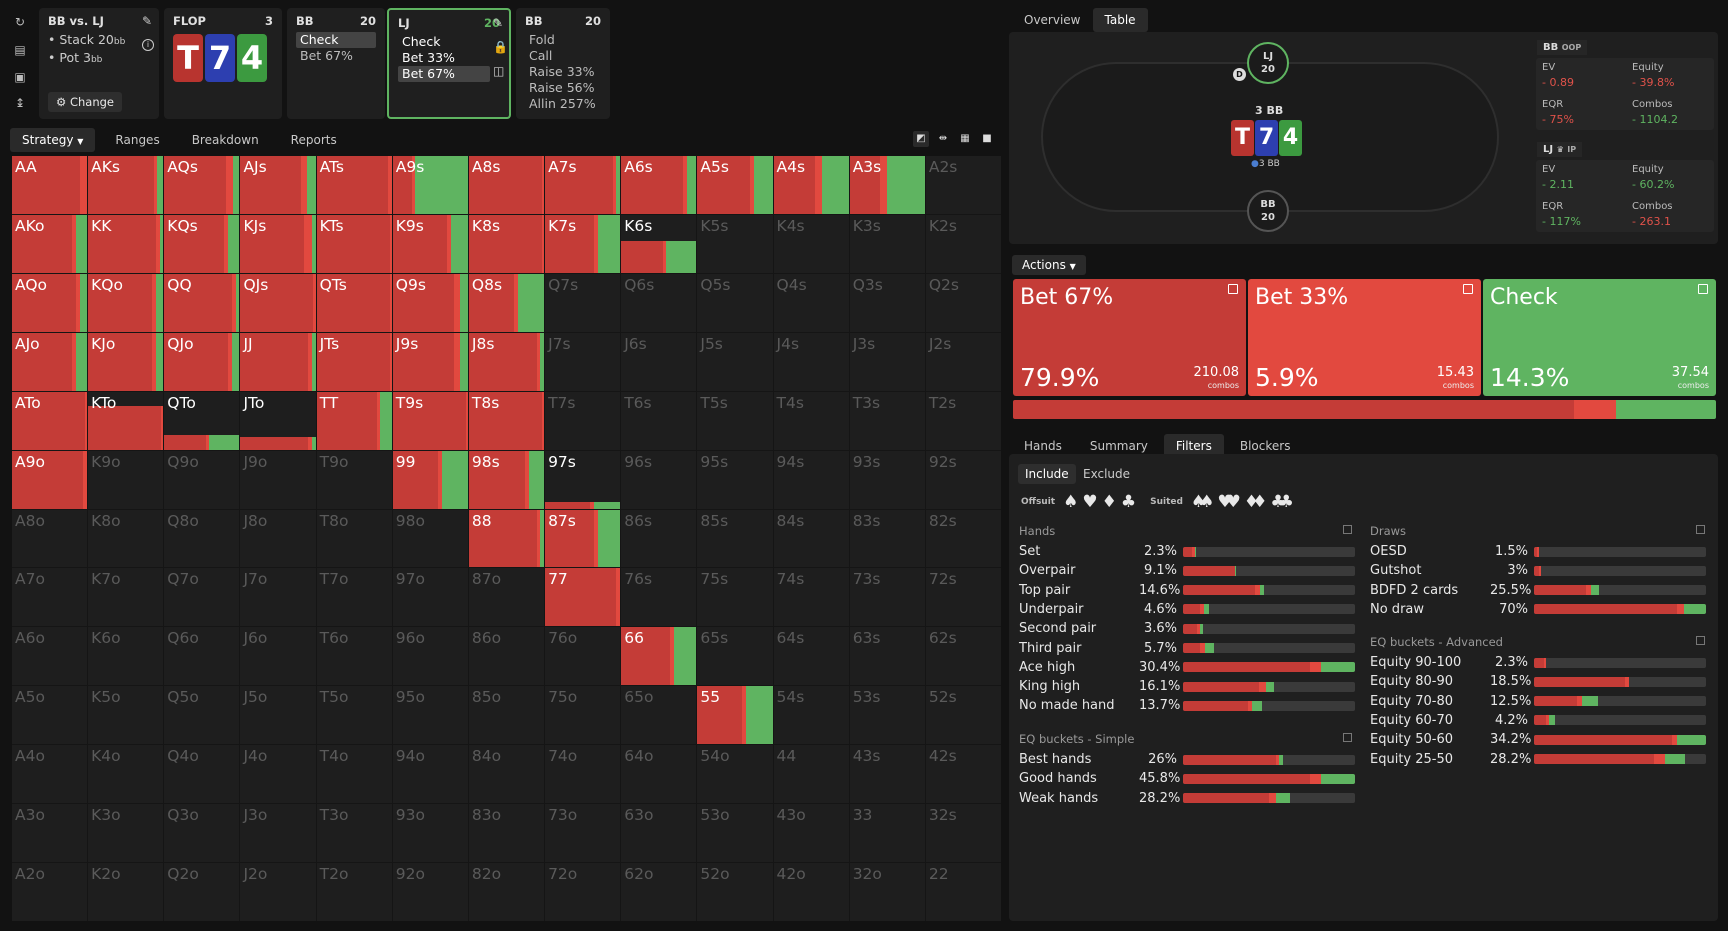  Describe the element at coordinates (1202, 502) in the screenshot. I see `suited-spade-icon: ♠♠` at that location.